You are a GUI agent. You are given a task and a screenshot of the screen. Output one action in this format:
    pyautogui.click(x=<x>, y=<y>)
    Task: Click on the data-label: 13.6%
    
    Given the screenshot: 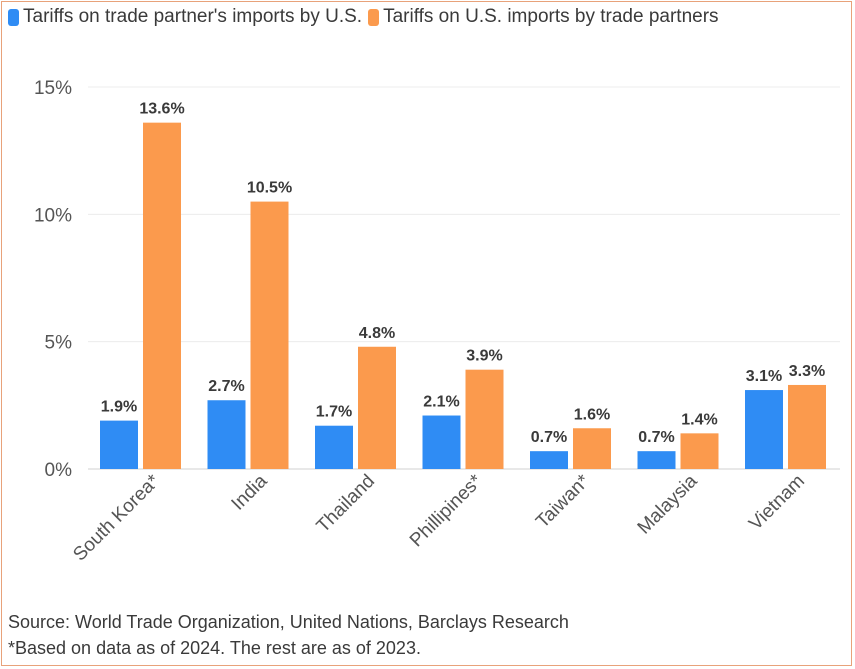 What is the action you would take?
    pyautogui.click(x=161, y=109)
    